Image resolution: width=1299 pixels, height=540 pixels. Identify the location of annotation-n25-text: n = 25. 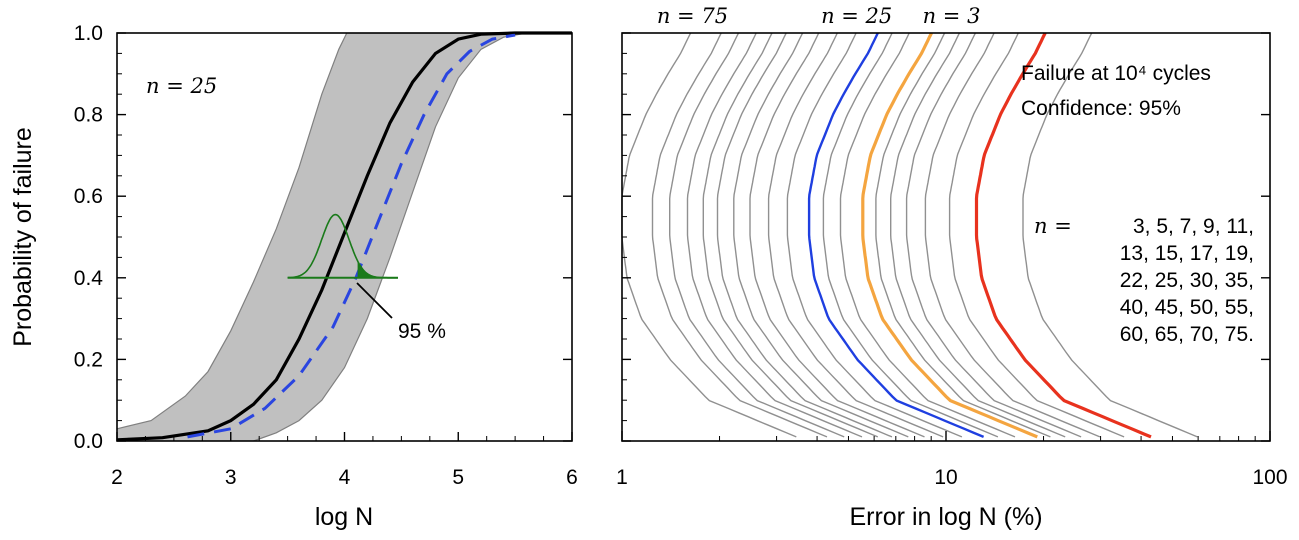
(181, 86).